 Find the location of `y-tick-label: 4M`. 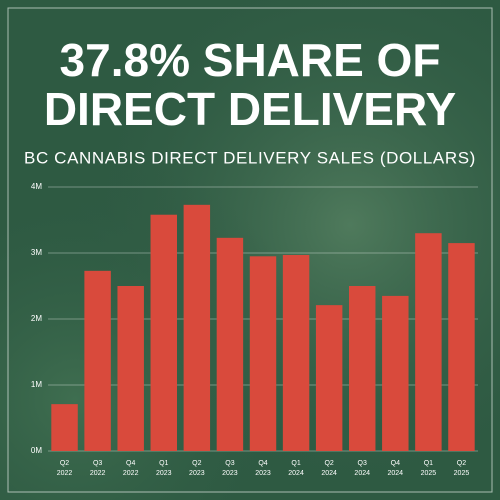

y-tick-label: 4M is located at coordinates (36, 186).